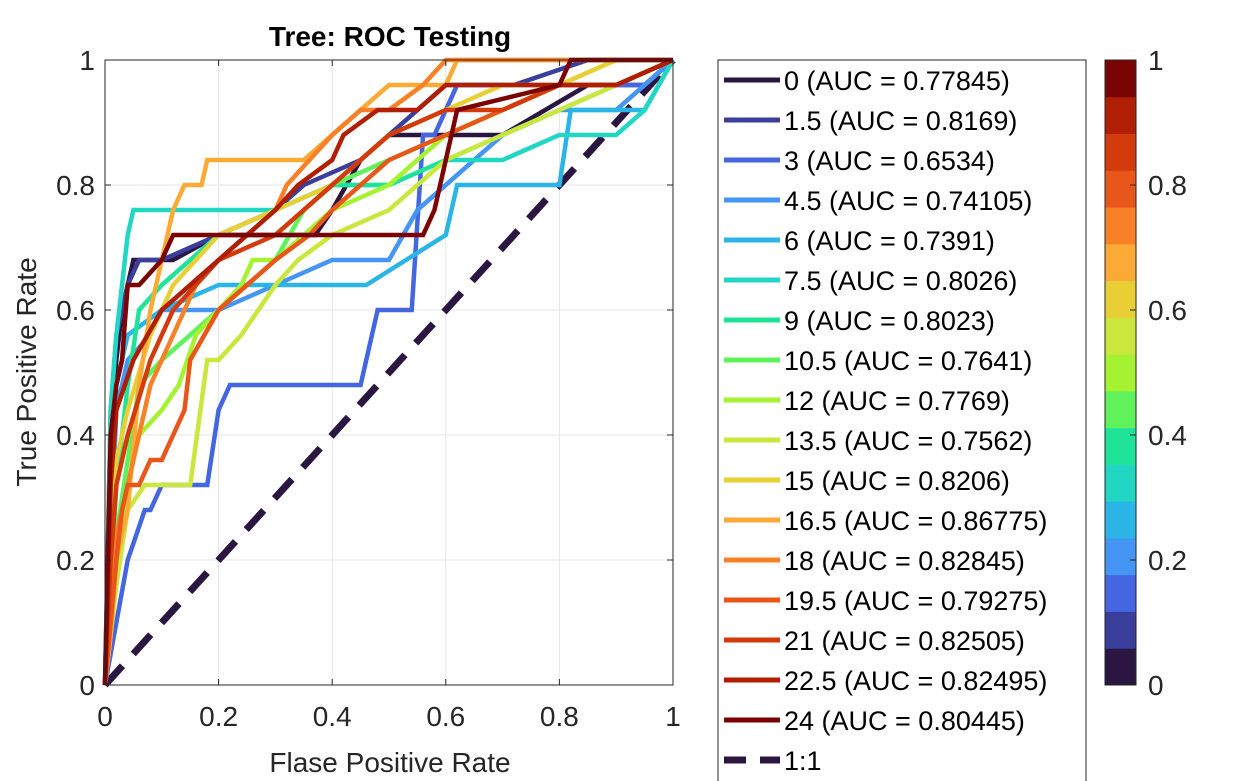 The width and height of the screenshot is (1250, 781). Describe the element at coordinates (897, 401) in the screenshot. I see `legend-label: 12 (AUC = 0.7769)` at that location.